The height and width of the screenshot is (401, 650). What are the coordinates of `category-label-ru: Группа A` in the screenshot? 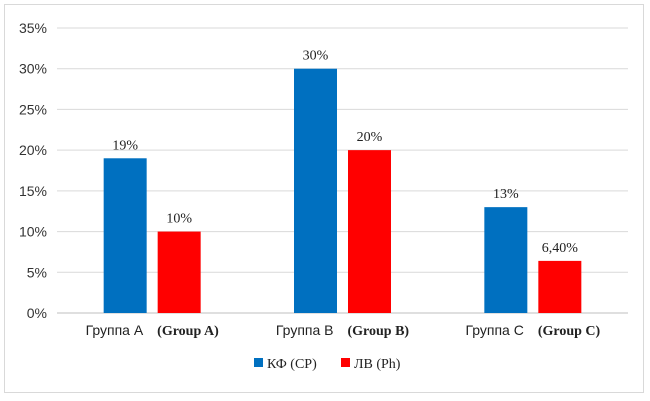 It's located at (115, 330).